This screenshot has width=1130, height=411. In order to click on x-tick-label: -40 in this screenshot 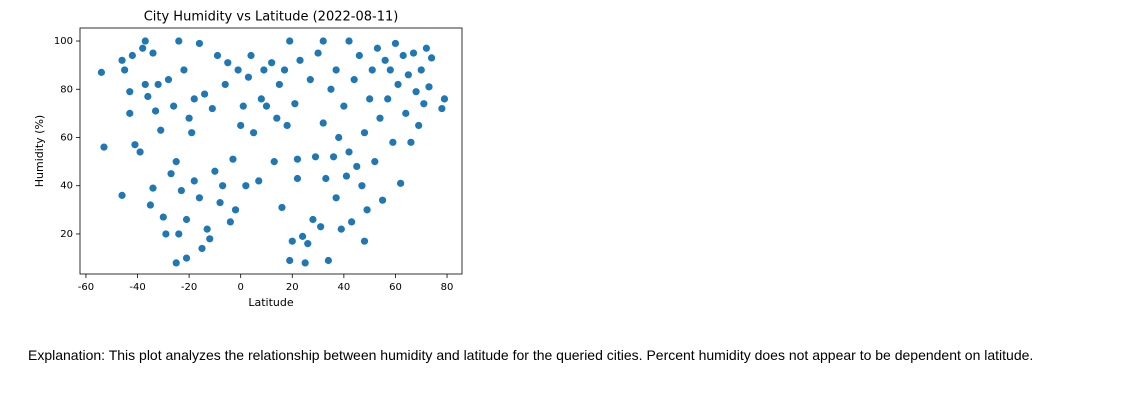, I will do `click(137, 287)`.